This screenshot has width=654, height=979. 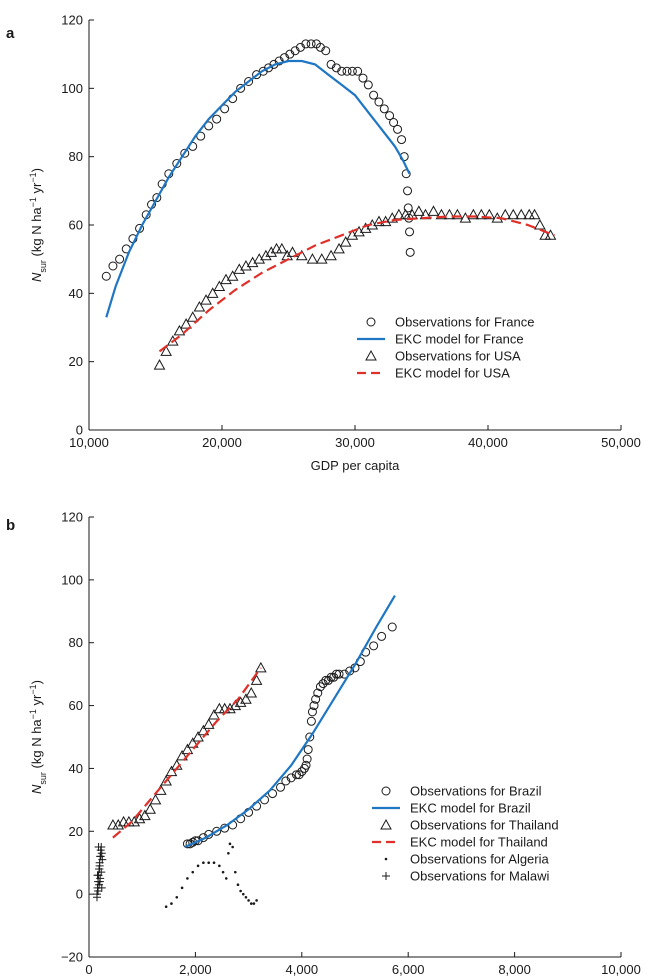 What do you see at coordinates (76, 225) in the screenshot?
I see `panel-a-y-tick-label: 60` at bounding box center [76, 225].